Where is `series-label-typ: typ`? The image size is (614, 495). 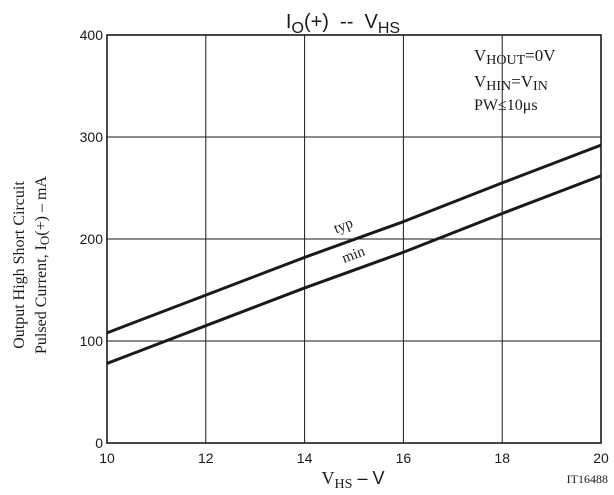
series-label-typ: typ is located at coordinates (344, 226).